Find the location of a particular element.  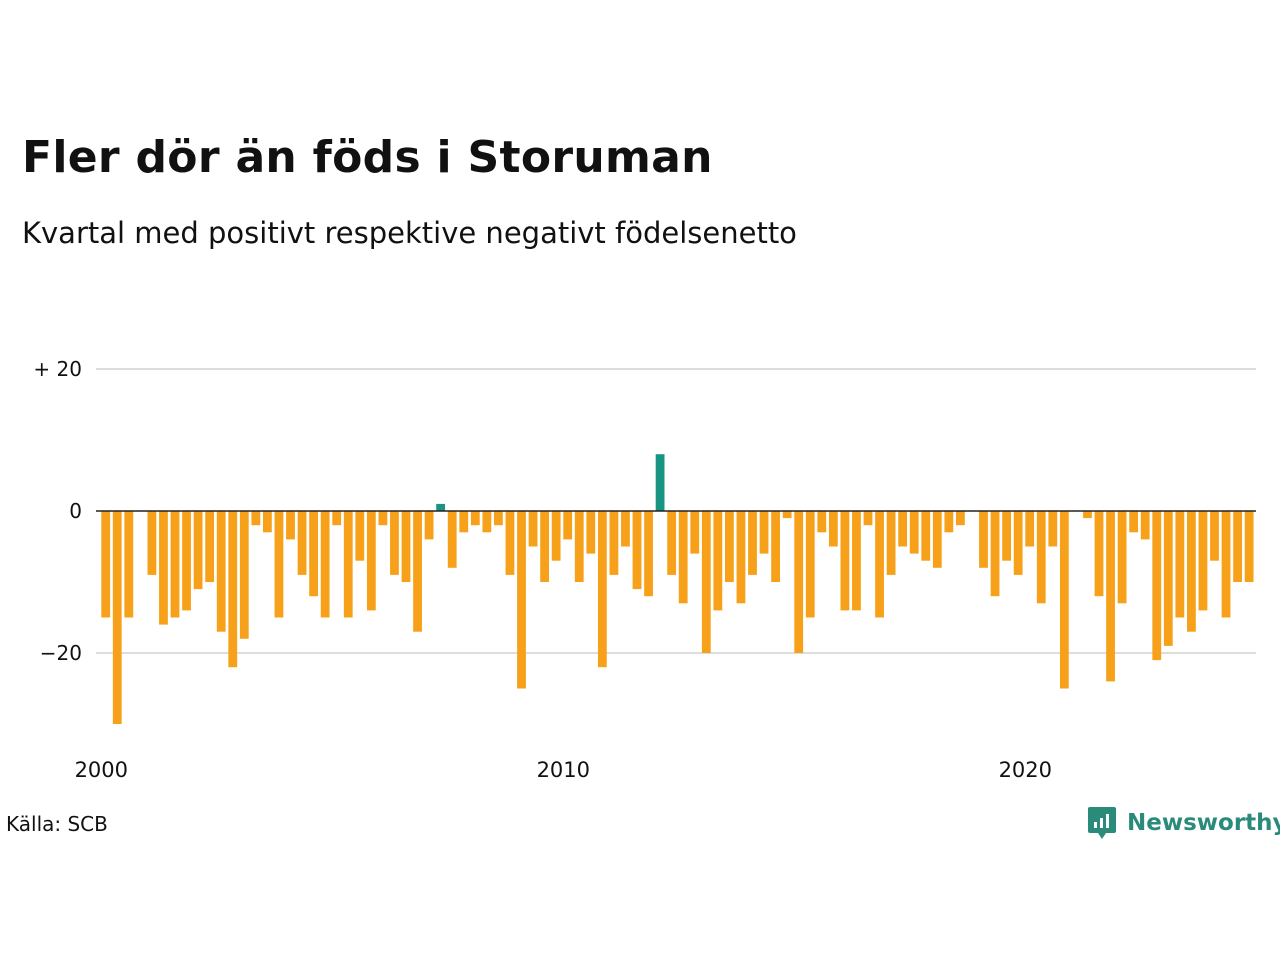

y-tick-label: + 20 is located at coordinates (57, 369).